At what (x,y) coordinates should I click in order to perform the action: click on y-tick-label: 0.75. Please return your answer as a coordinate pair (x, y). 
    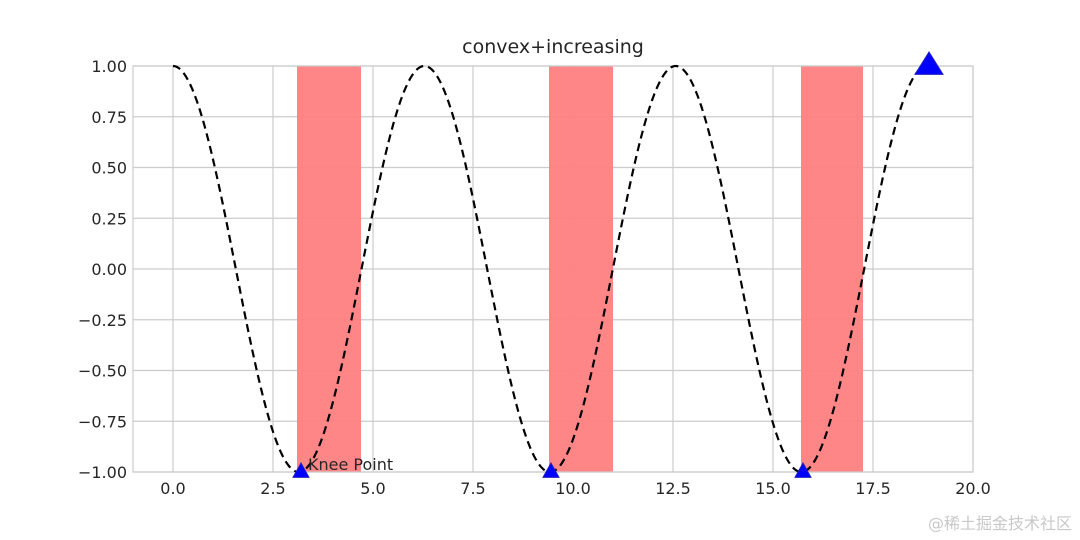
    Looking at the image, I should click on (109, 117).